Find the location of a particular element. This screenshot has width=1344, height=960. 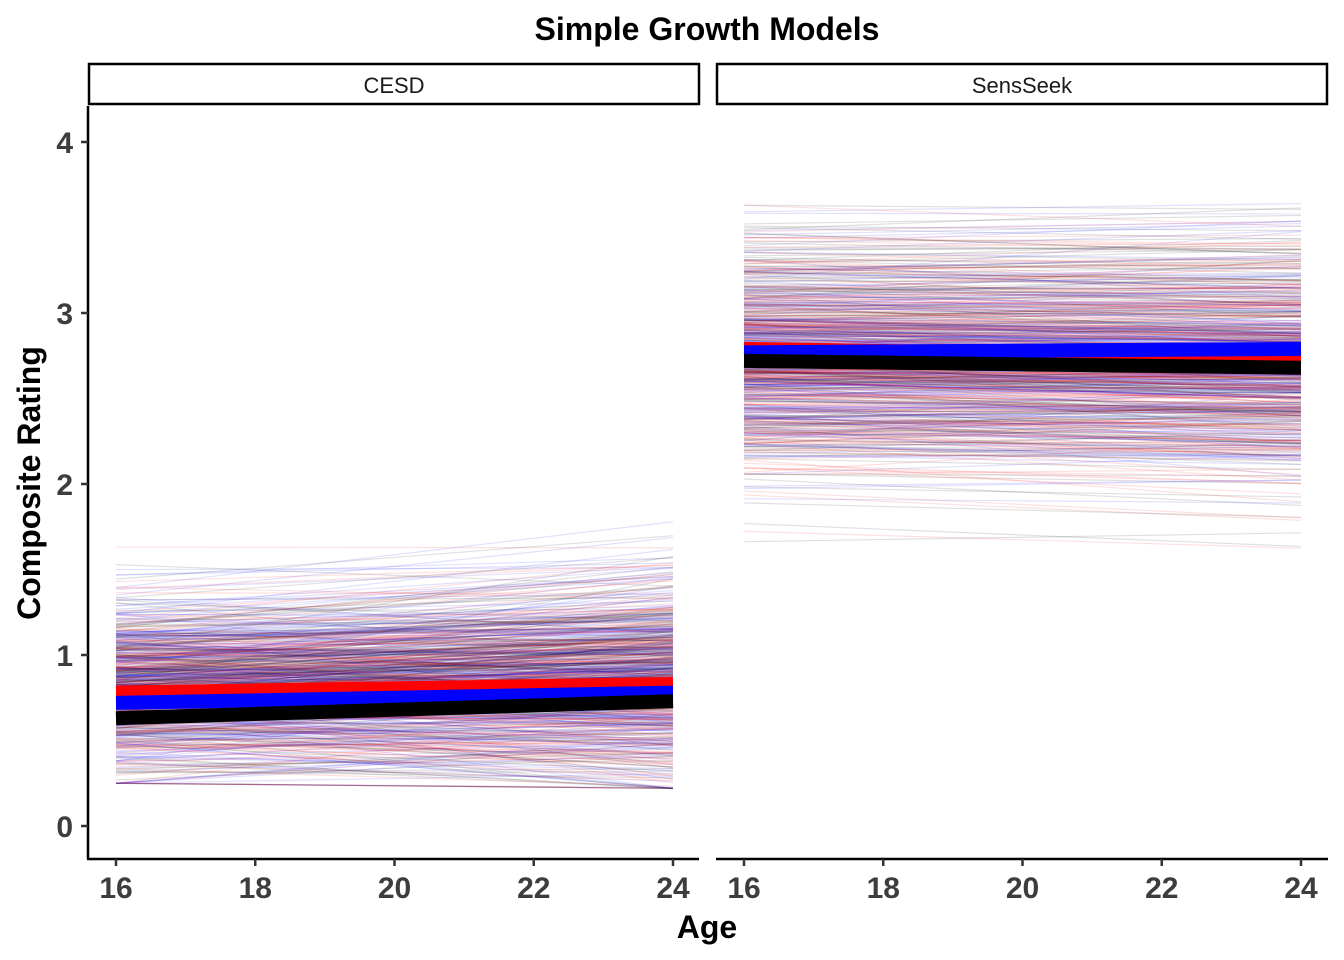

strip-sensseek is located at coordinates (1022, 84).